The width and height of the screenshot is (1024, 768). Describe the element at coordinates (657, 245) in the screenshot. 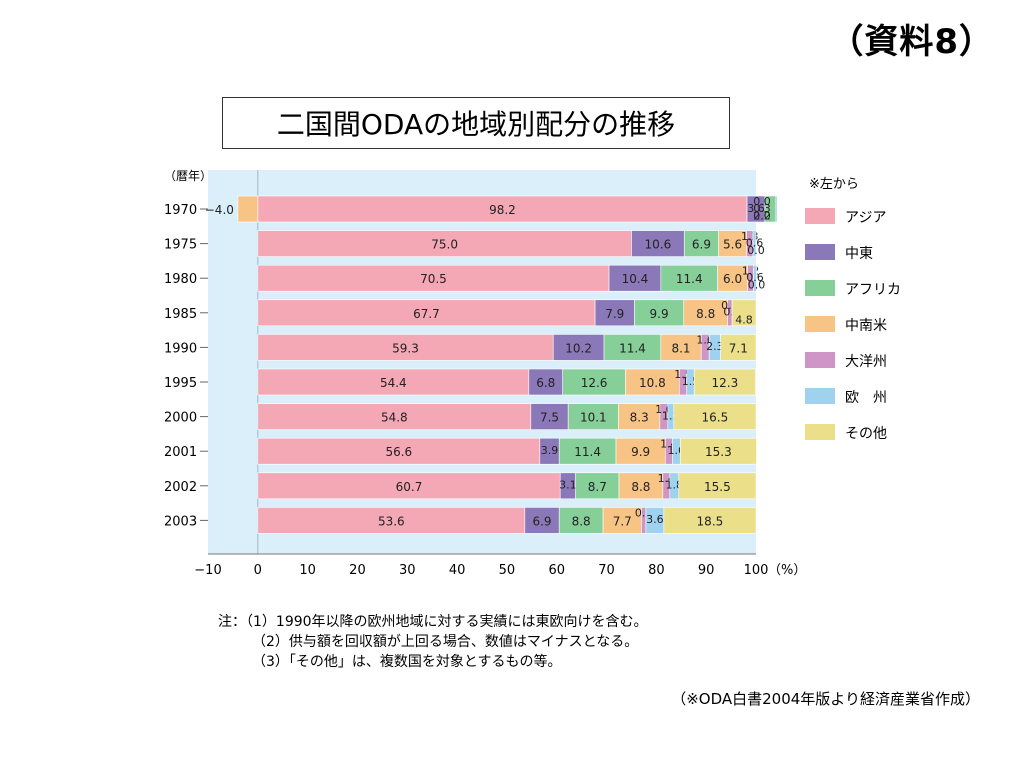

I see `data-label: 10.6` at that location.